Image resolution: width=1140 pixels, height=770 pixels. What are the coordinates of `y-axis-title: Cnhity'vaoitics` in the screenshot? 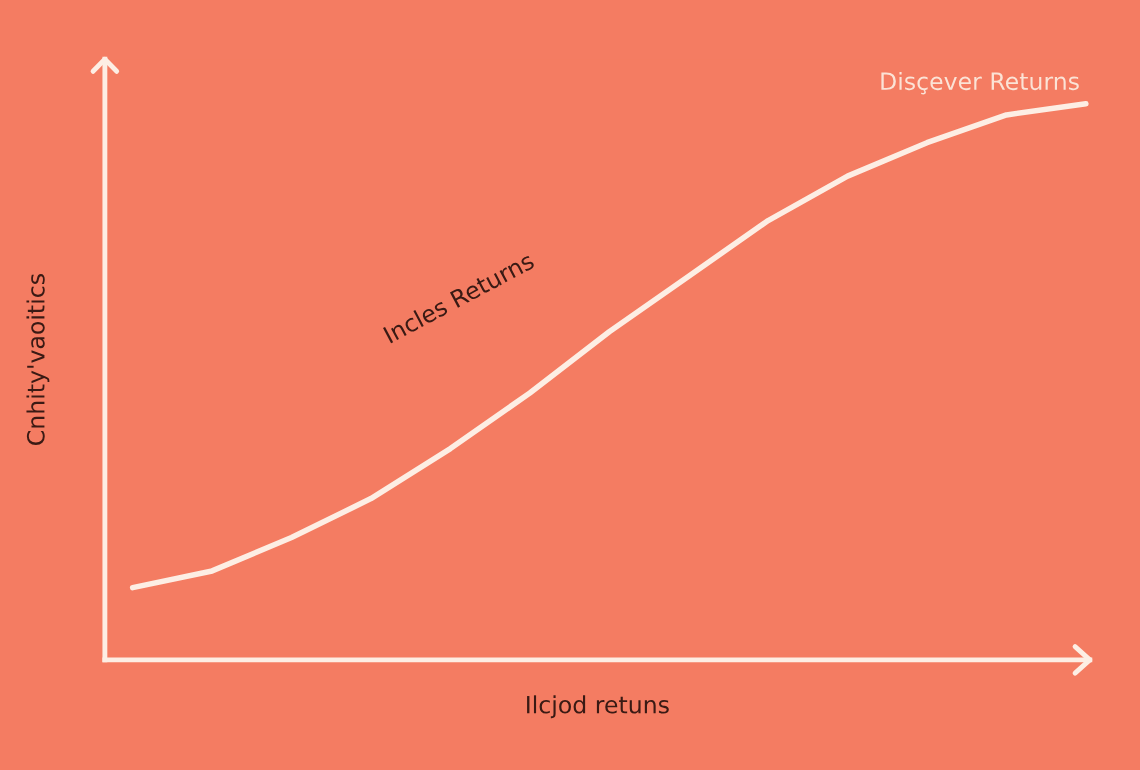 It's located at (38, 359).